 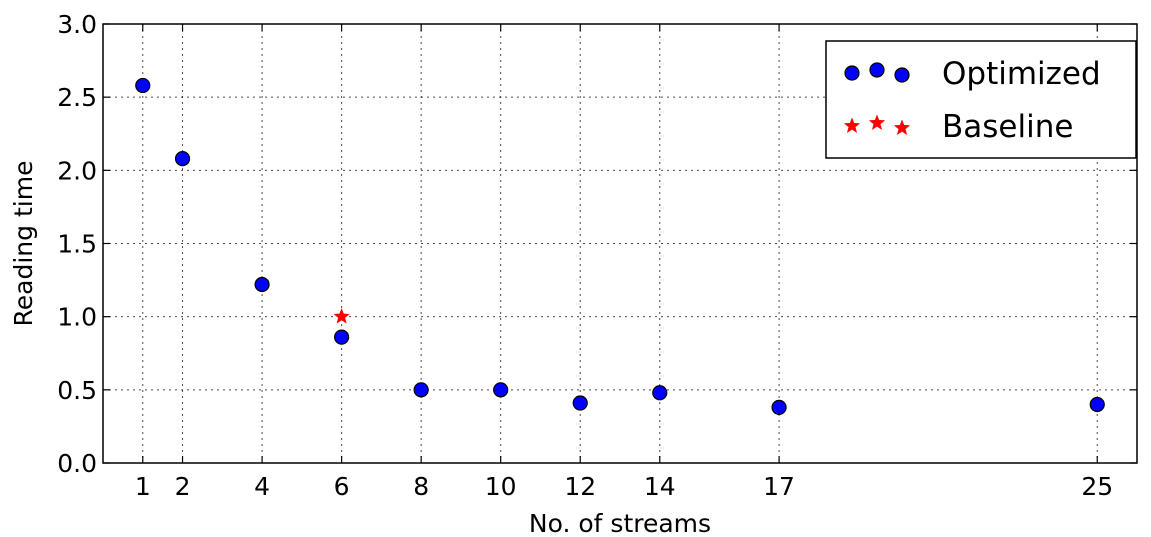 I want to click on y-tick-label: 2.0, so click(x=77, y=170).